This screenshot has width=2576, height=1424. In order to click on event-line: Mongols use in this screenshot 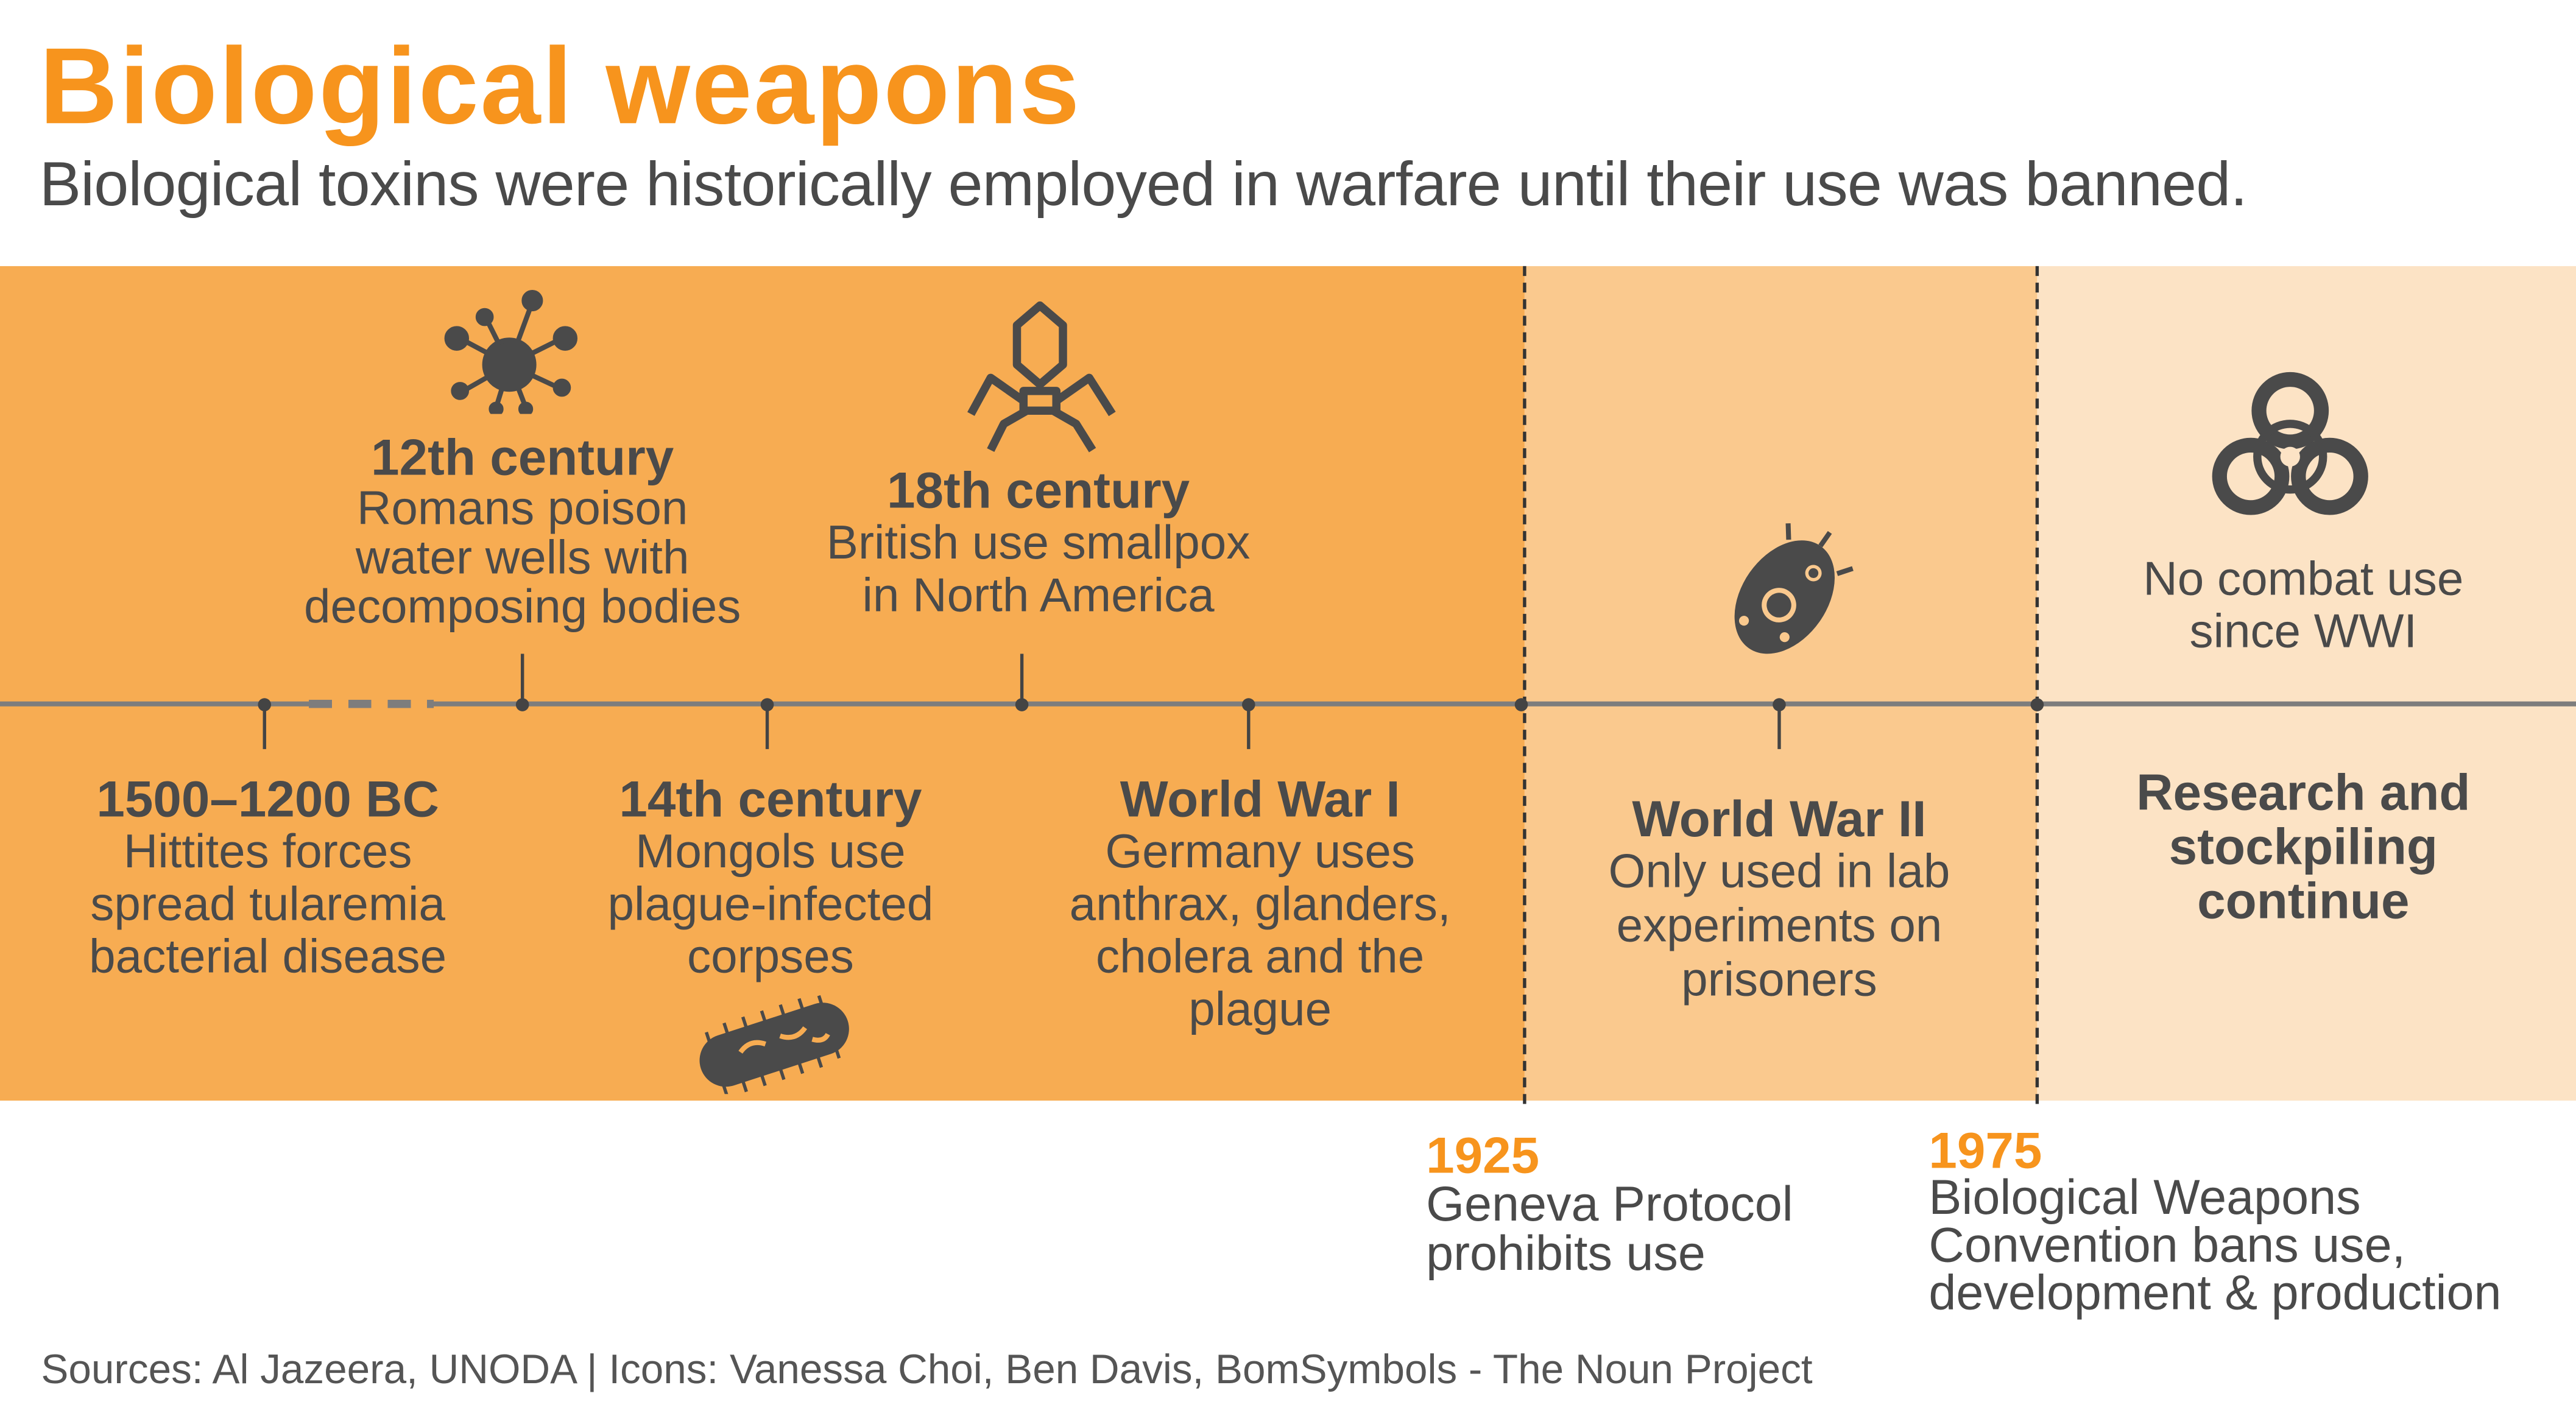, I will do `click(770, 852)`.